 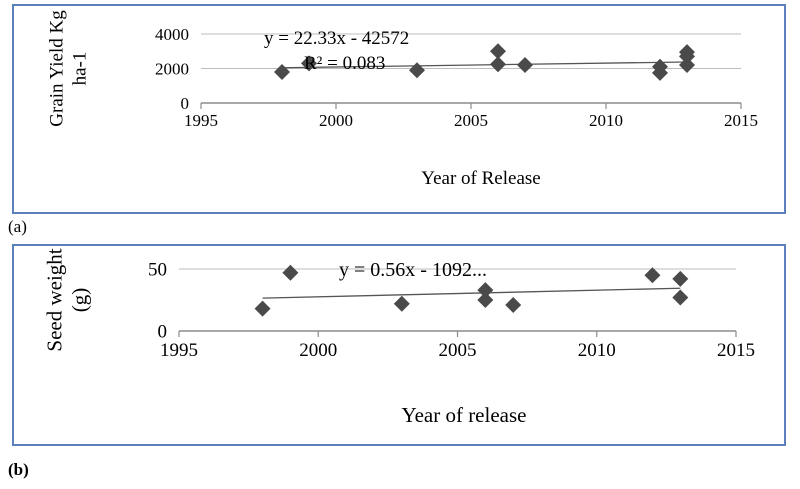 What do you see at coordinates (69, 68) in the screenshot?
I see `y-axis-title: Grain Yield Kg ha-1` at bounding box center [69, 68].